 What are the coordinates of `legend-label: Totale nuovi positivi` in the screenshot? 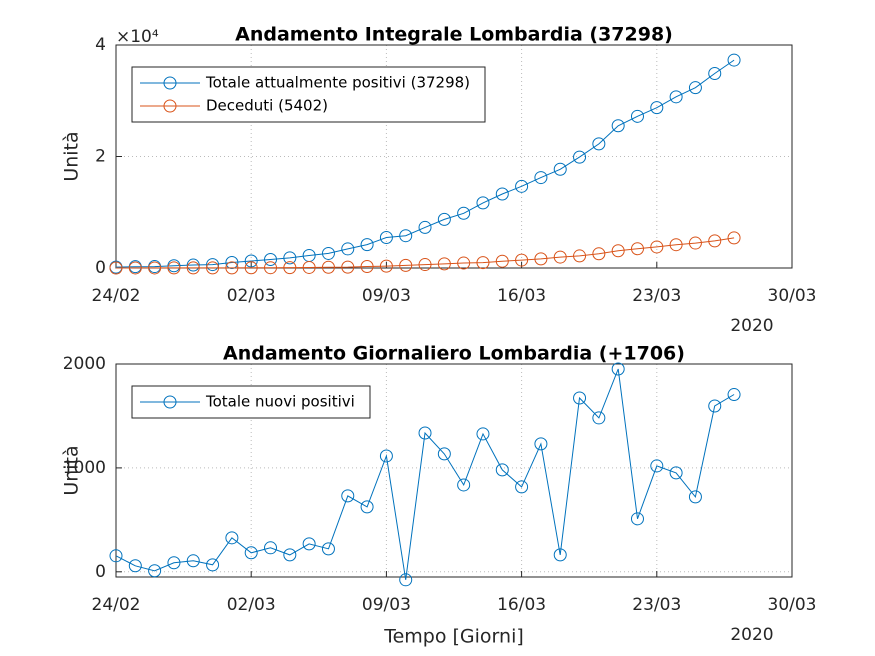 It's located at (280, 402).